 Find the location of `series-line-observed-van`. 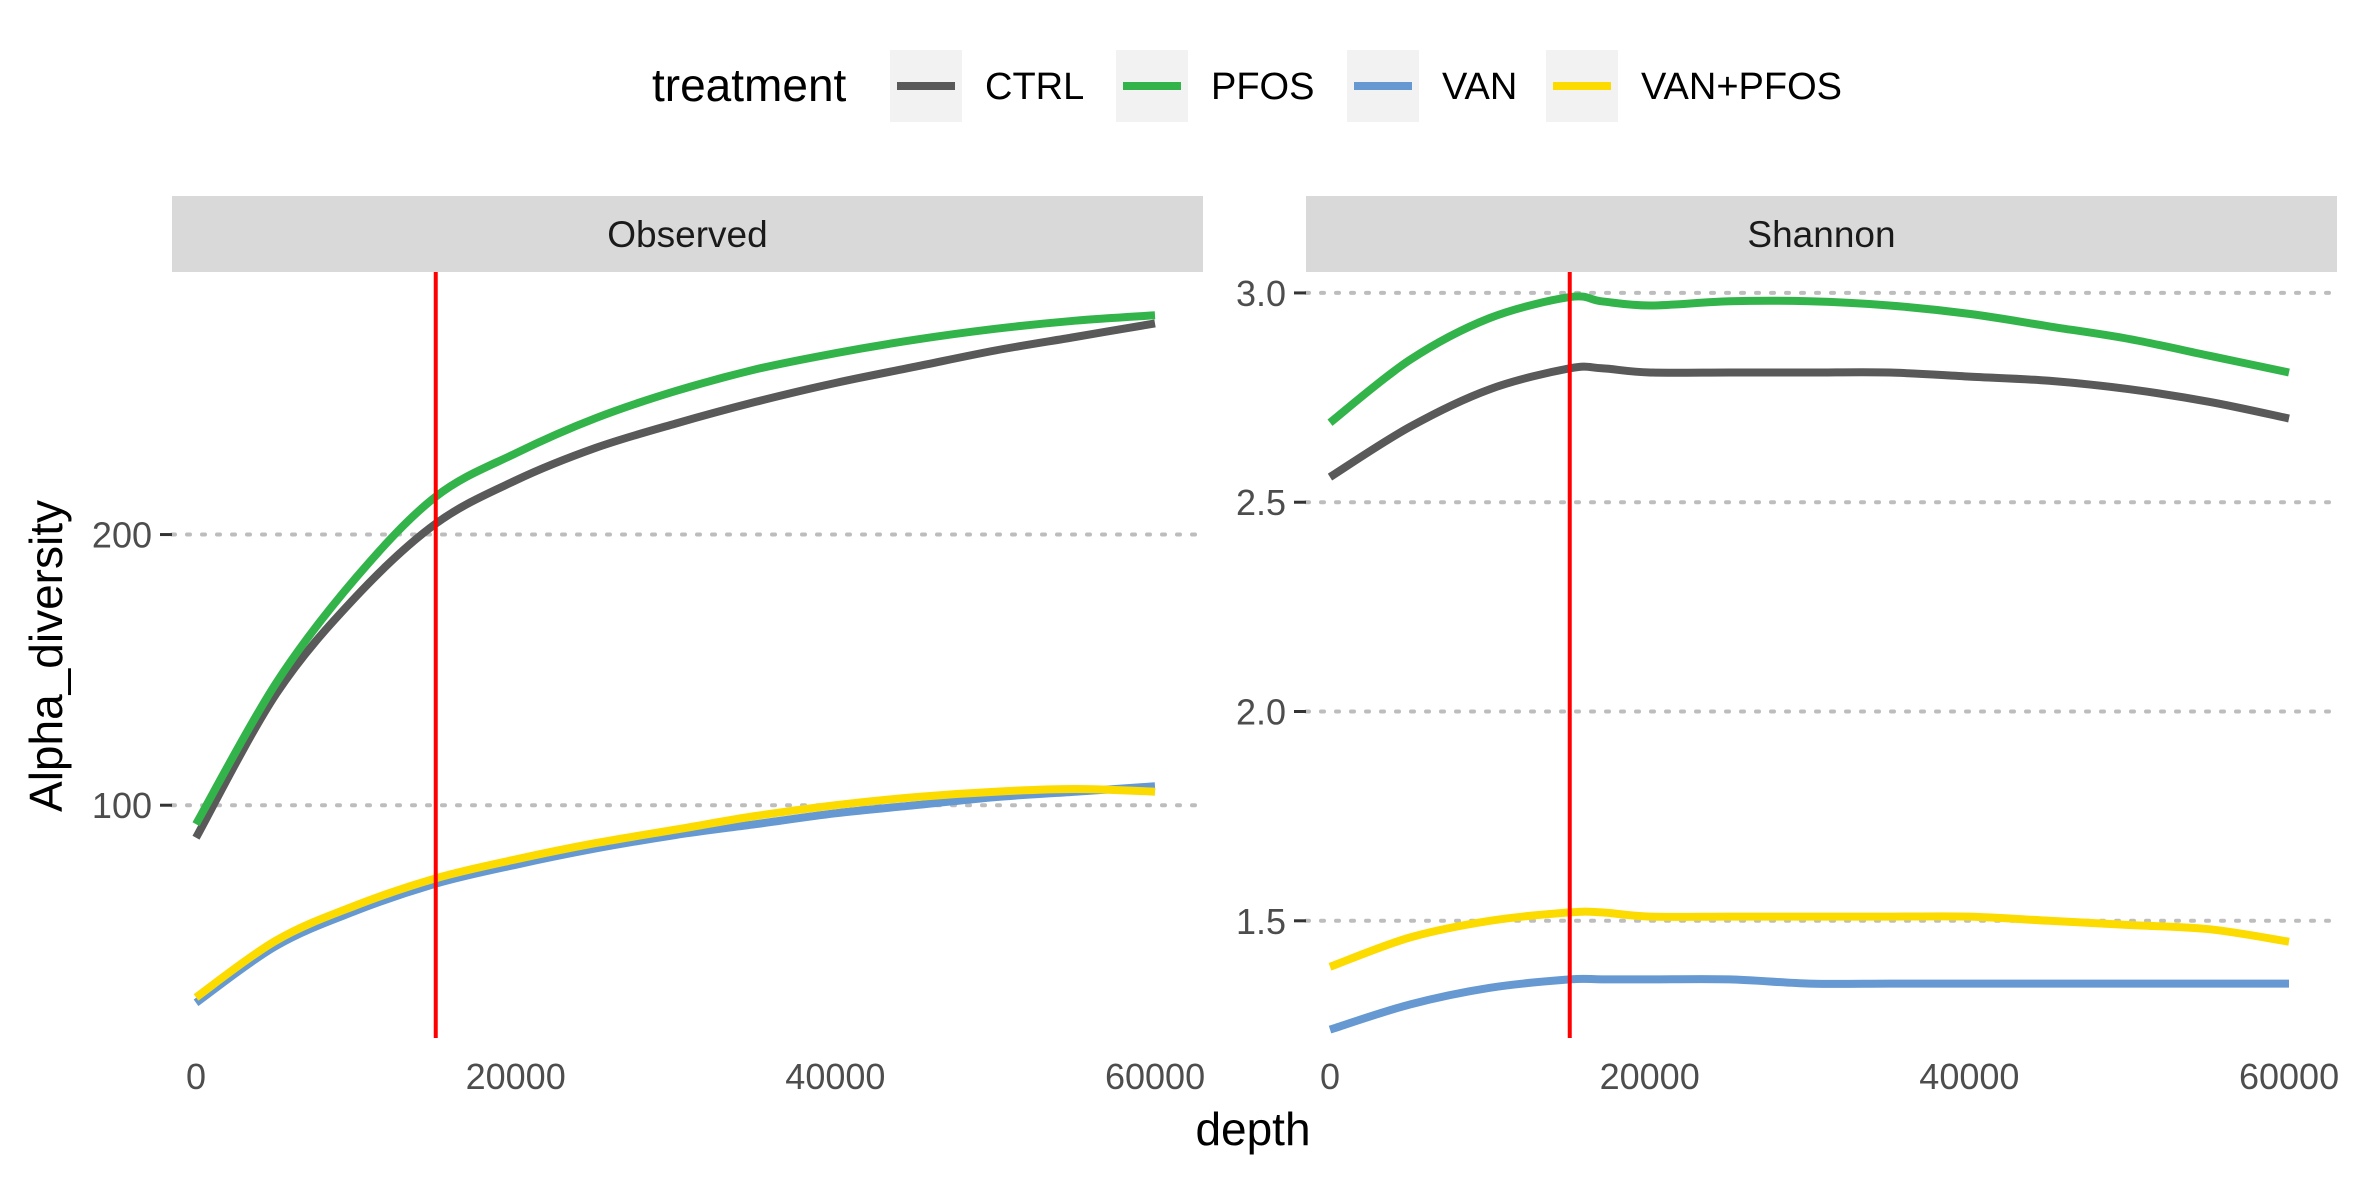

series-line-observed-van is located at coordinates (674, 894).